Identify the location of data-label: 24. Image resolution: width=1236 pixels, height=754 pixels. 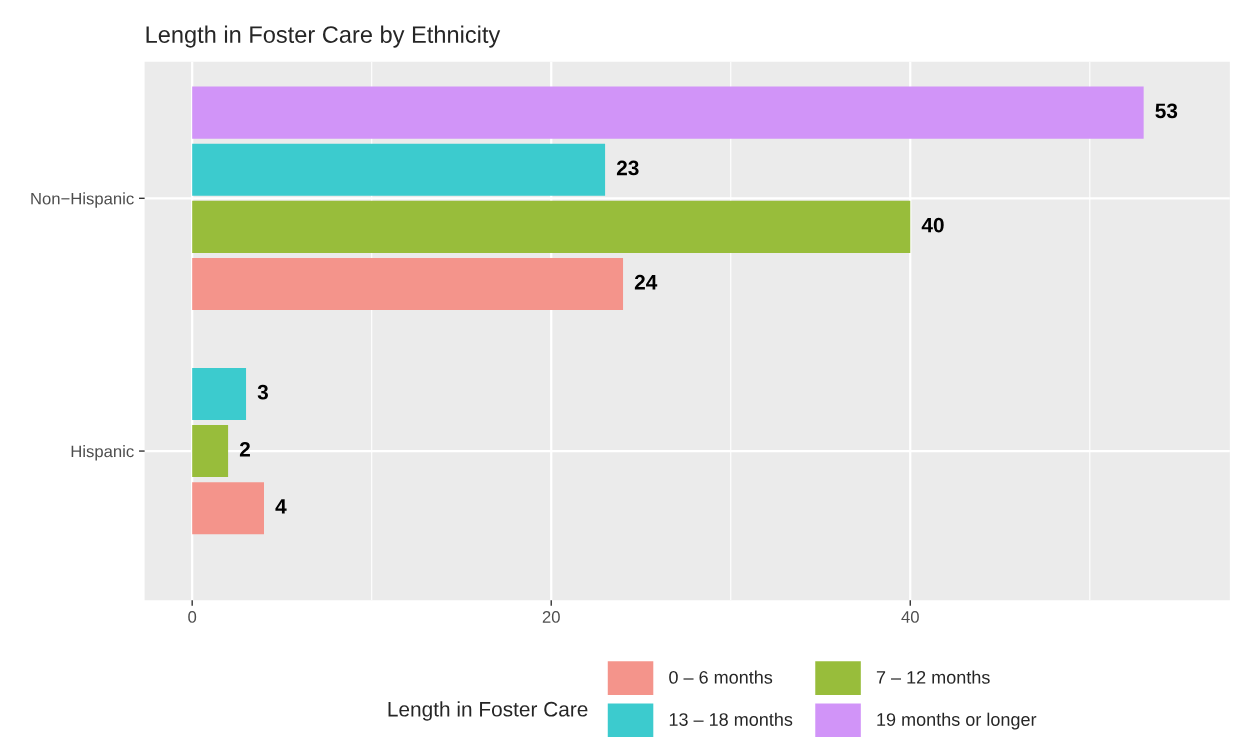
(646, 282).